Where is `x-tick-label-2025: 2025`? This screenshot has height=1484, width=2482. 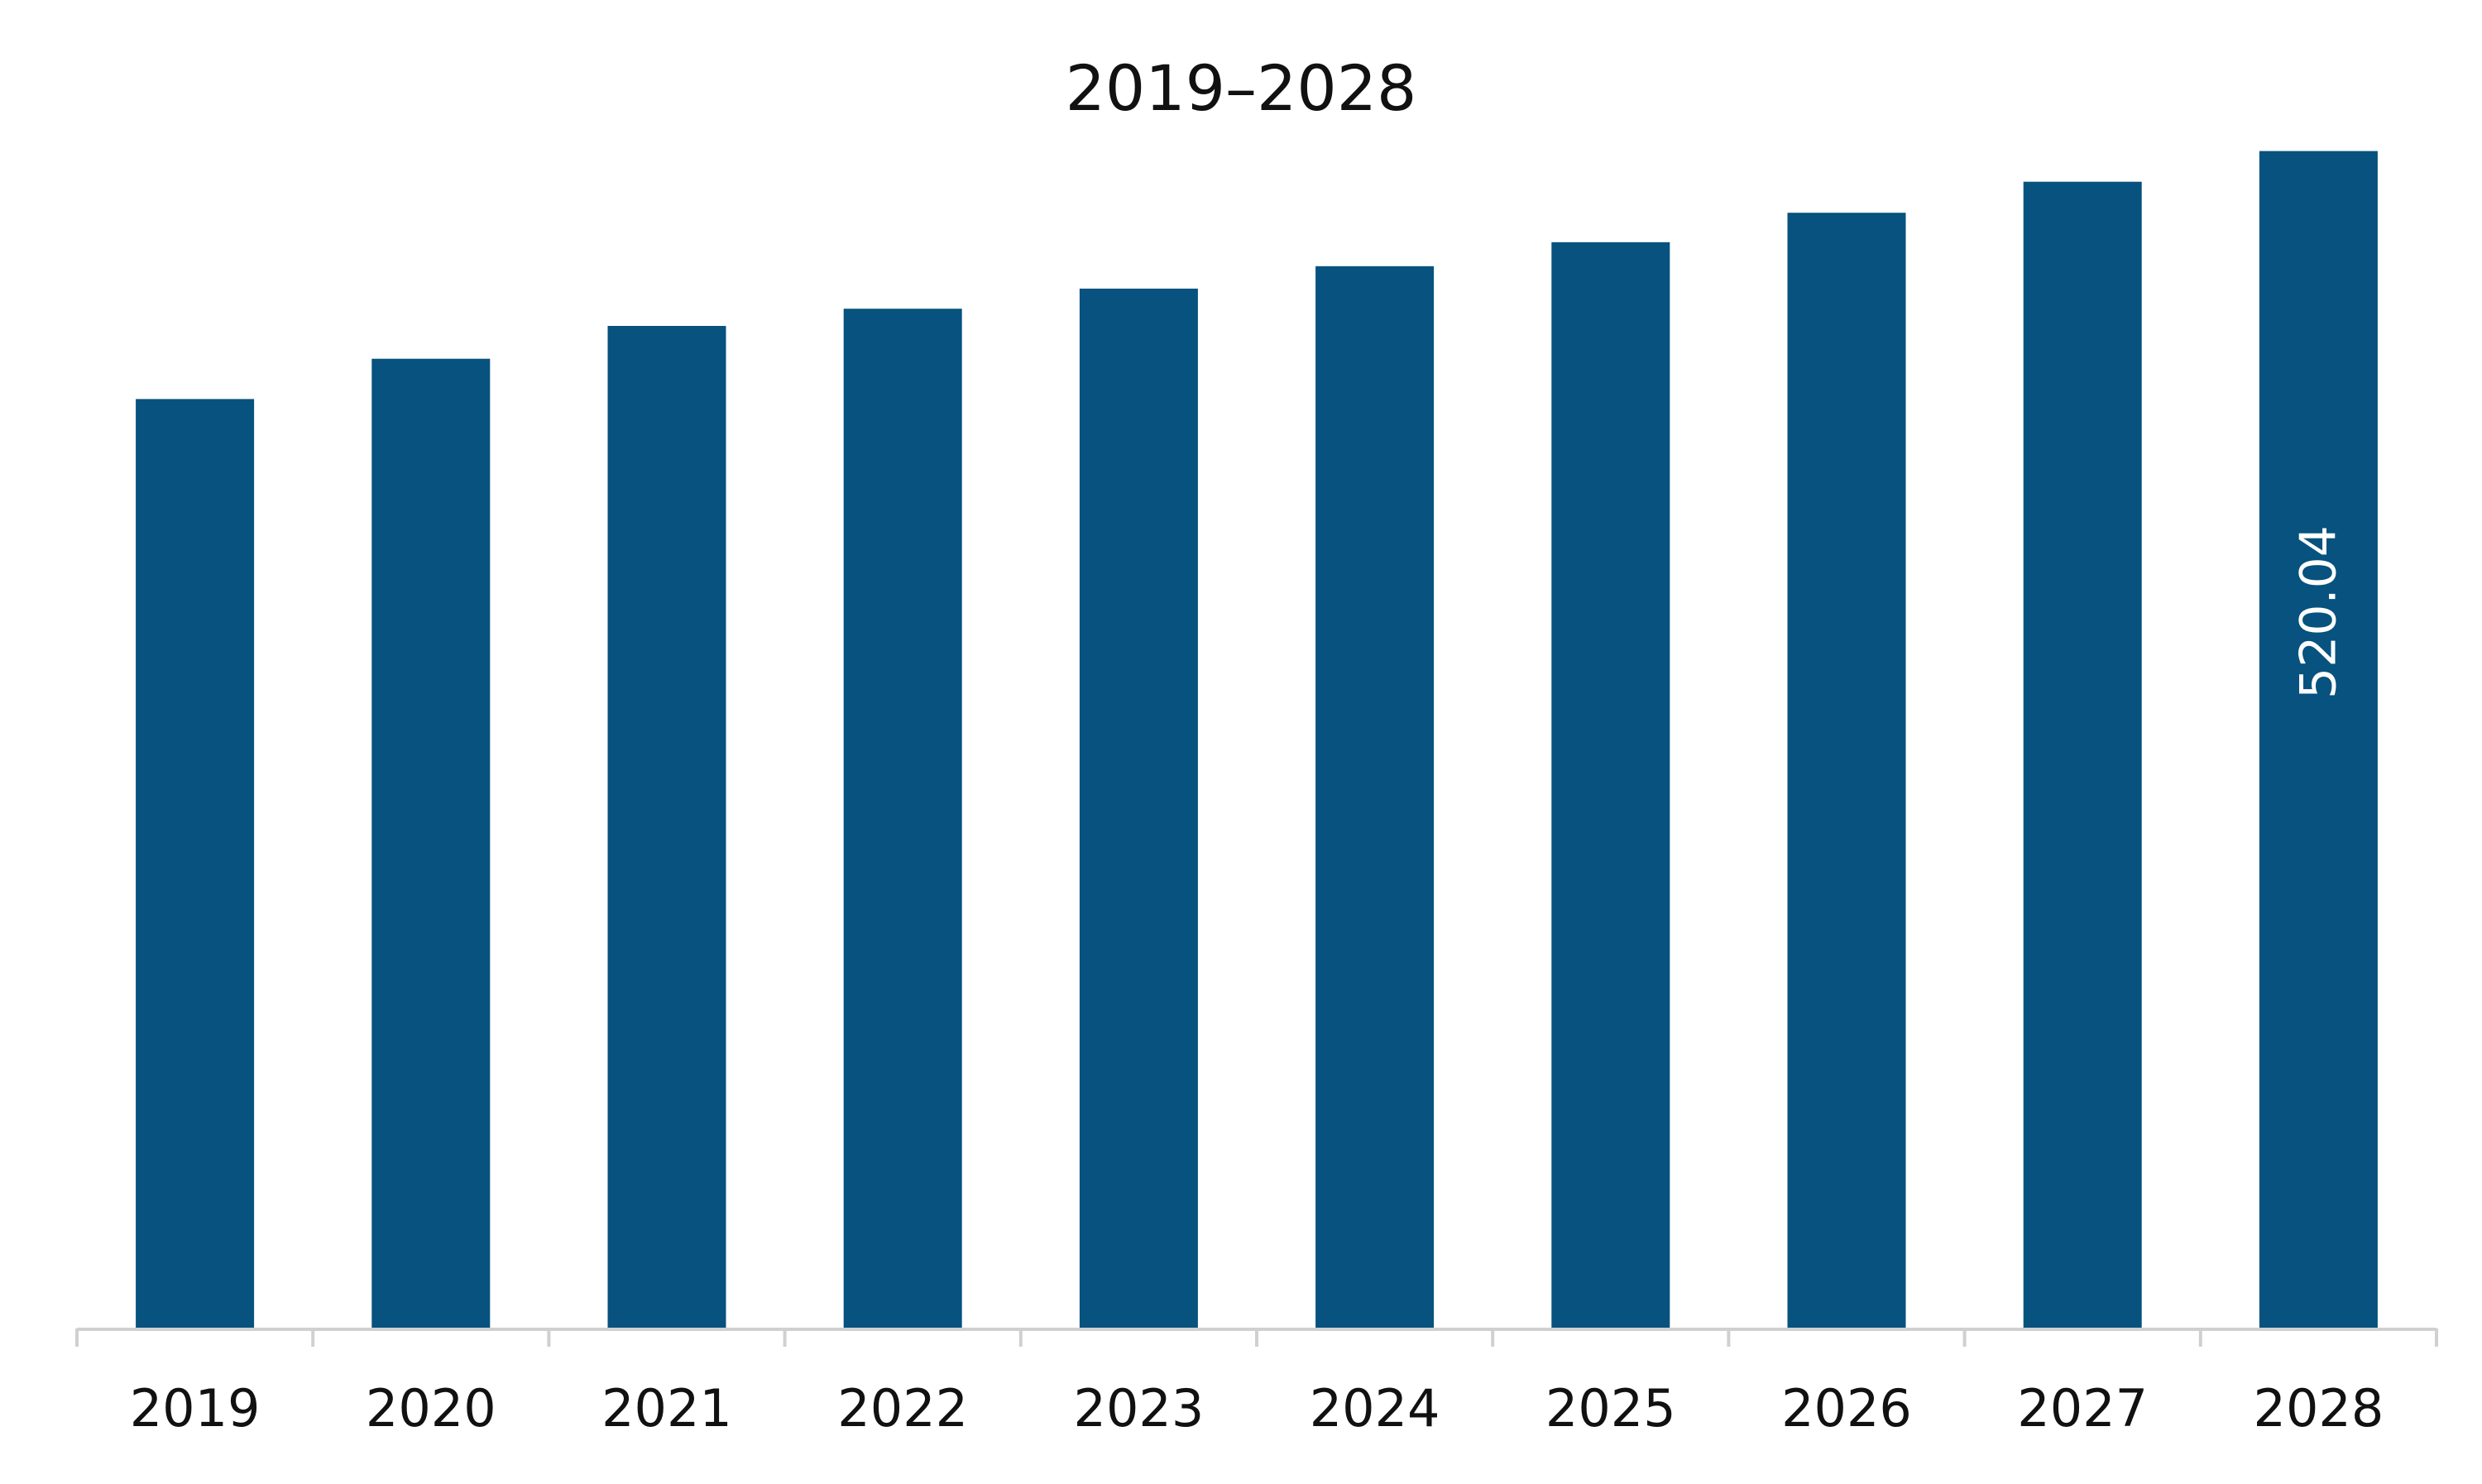 x-tick-label-2025: 2025 is located at coordinates (1610, 1408).